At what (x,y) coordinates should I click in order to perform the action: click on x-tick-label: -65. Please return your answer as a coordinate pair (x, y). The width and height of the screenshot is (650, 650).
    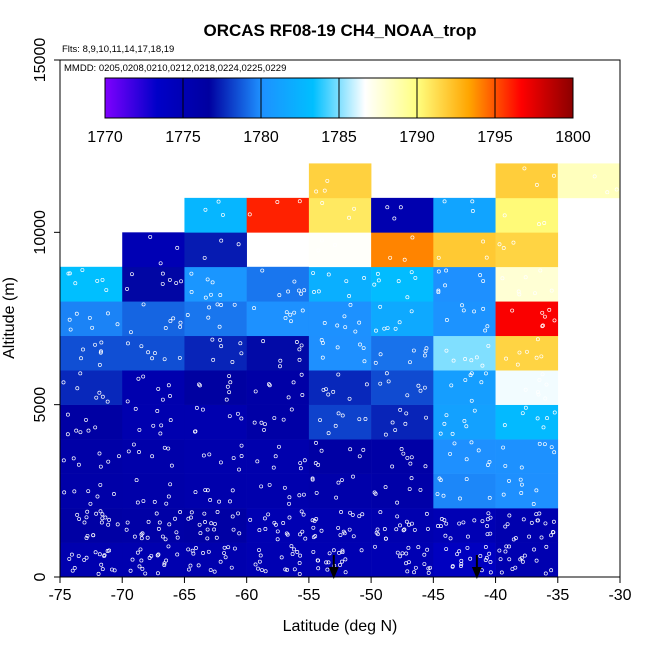
    Looking at the image, I should click on (184, 595).